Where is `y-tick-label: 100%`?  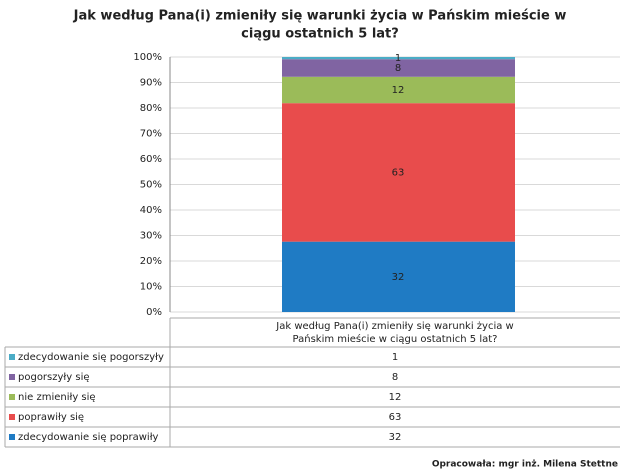 y-tick-label: 100% is located at coordinates (147, 57).